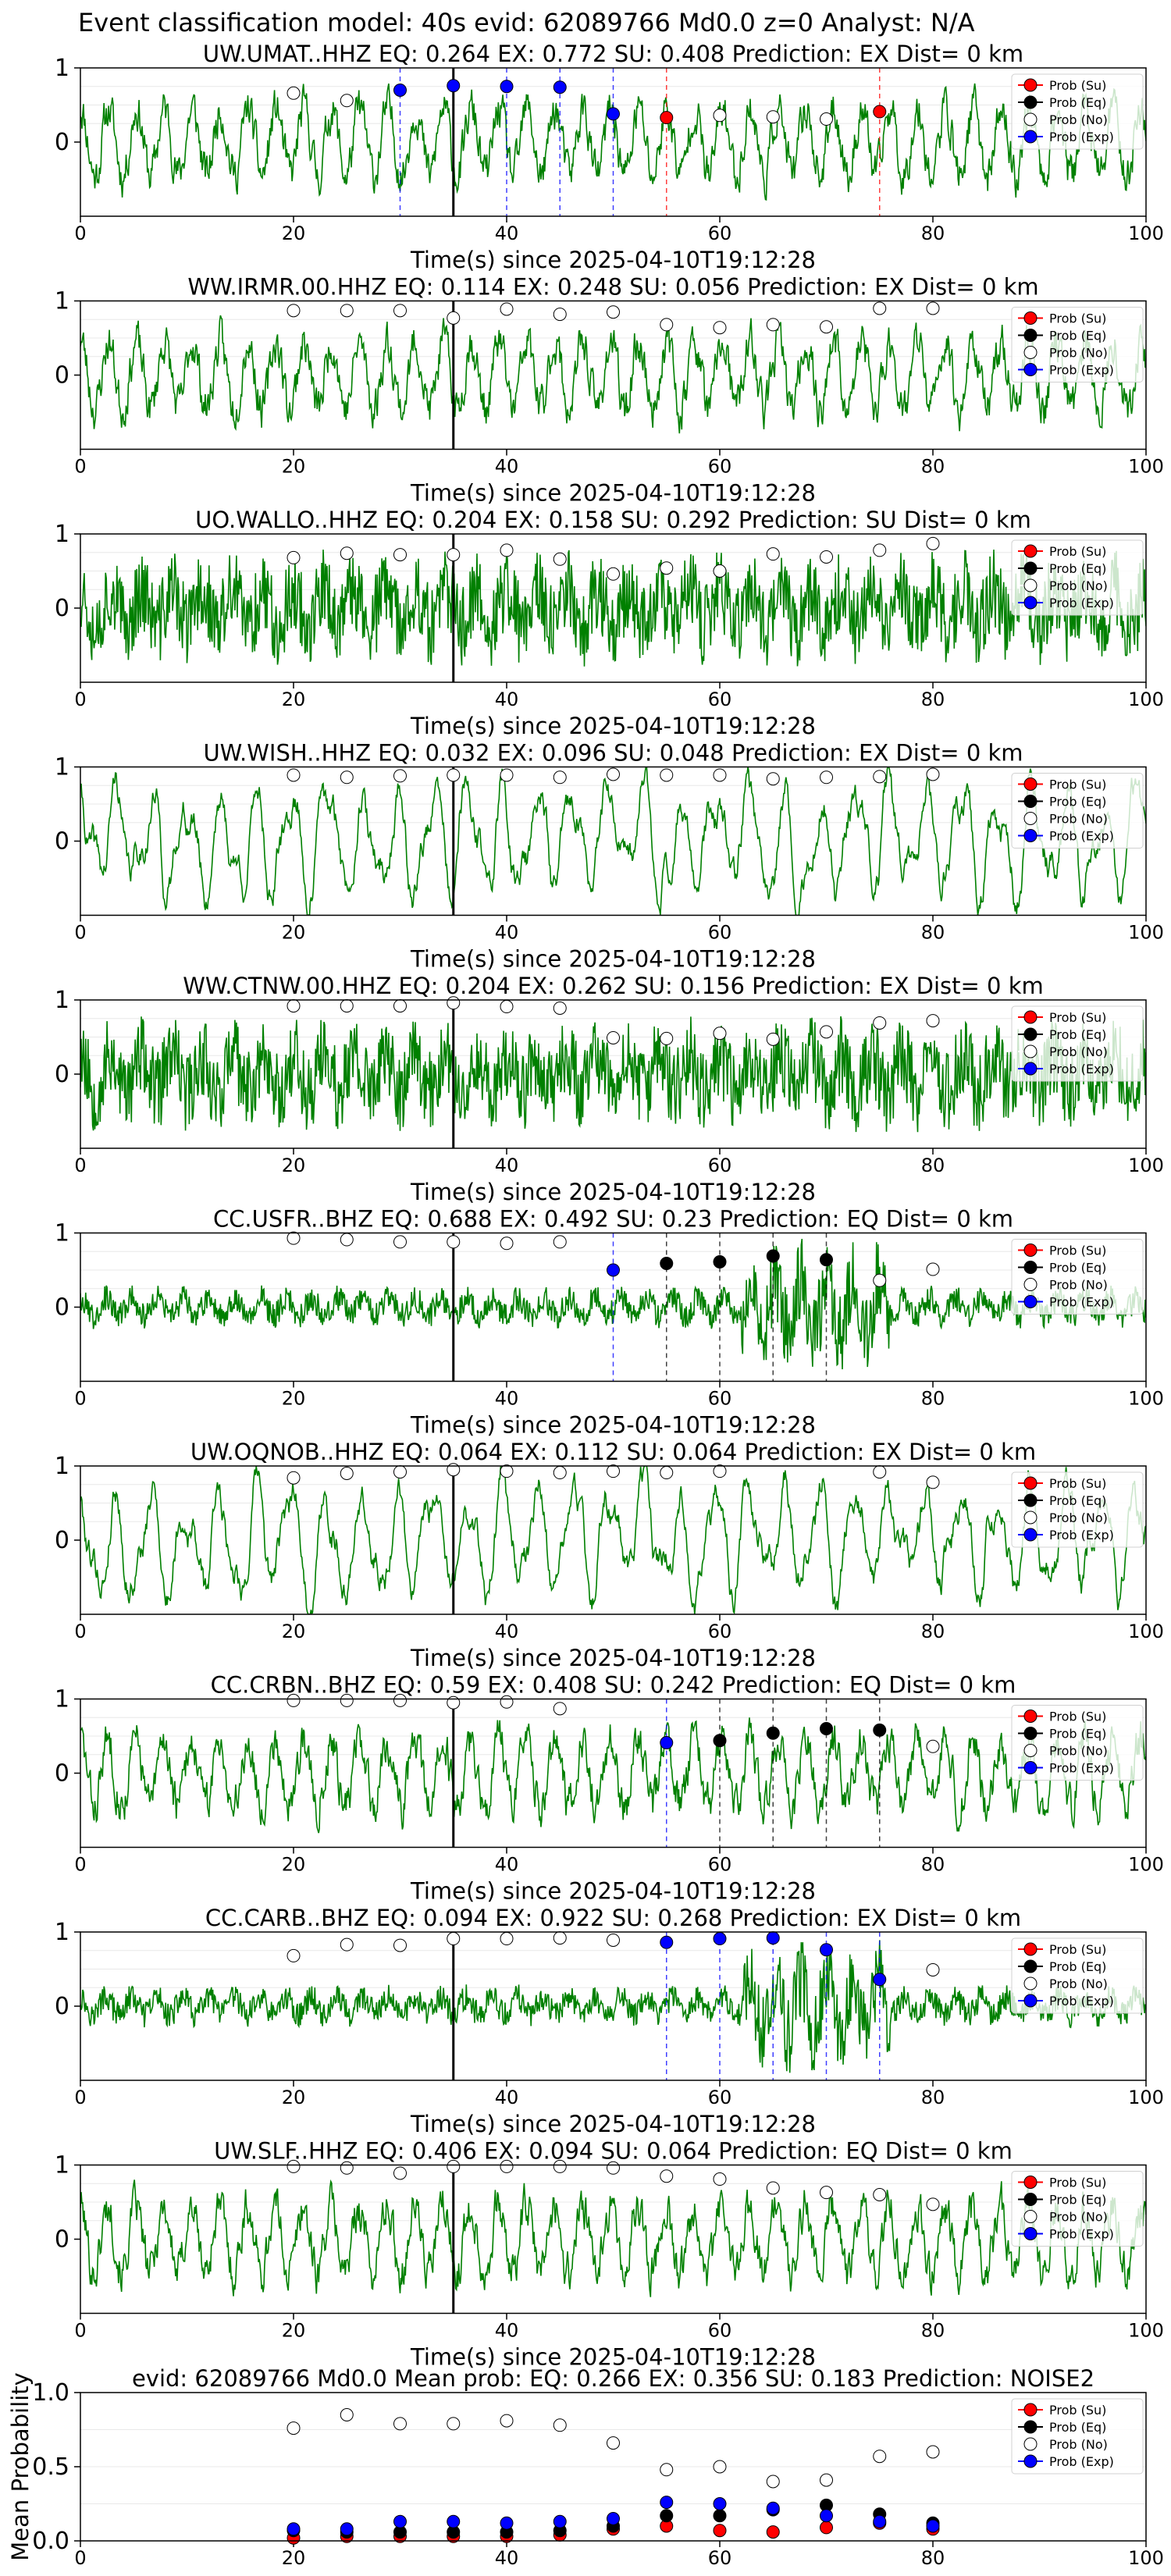  What do you see at coordinates (667, 2516) in the screenshot?
I see `mean-point-eq` at bounding box center [667, 2516].